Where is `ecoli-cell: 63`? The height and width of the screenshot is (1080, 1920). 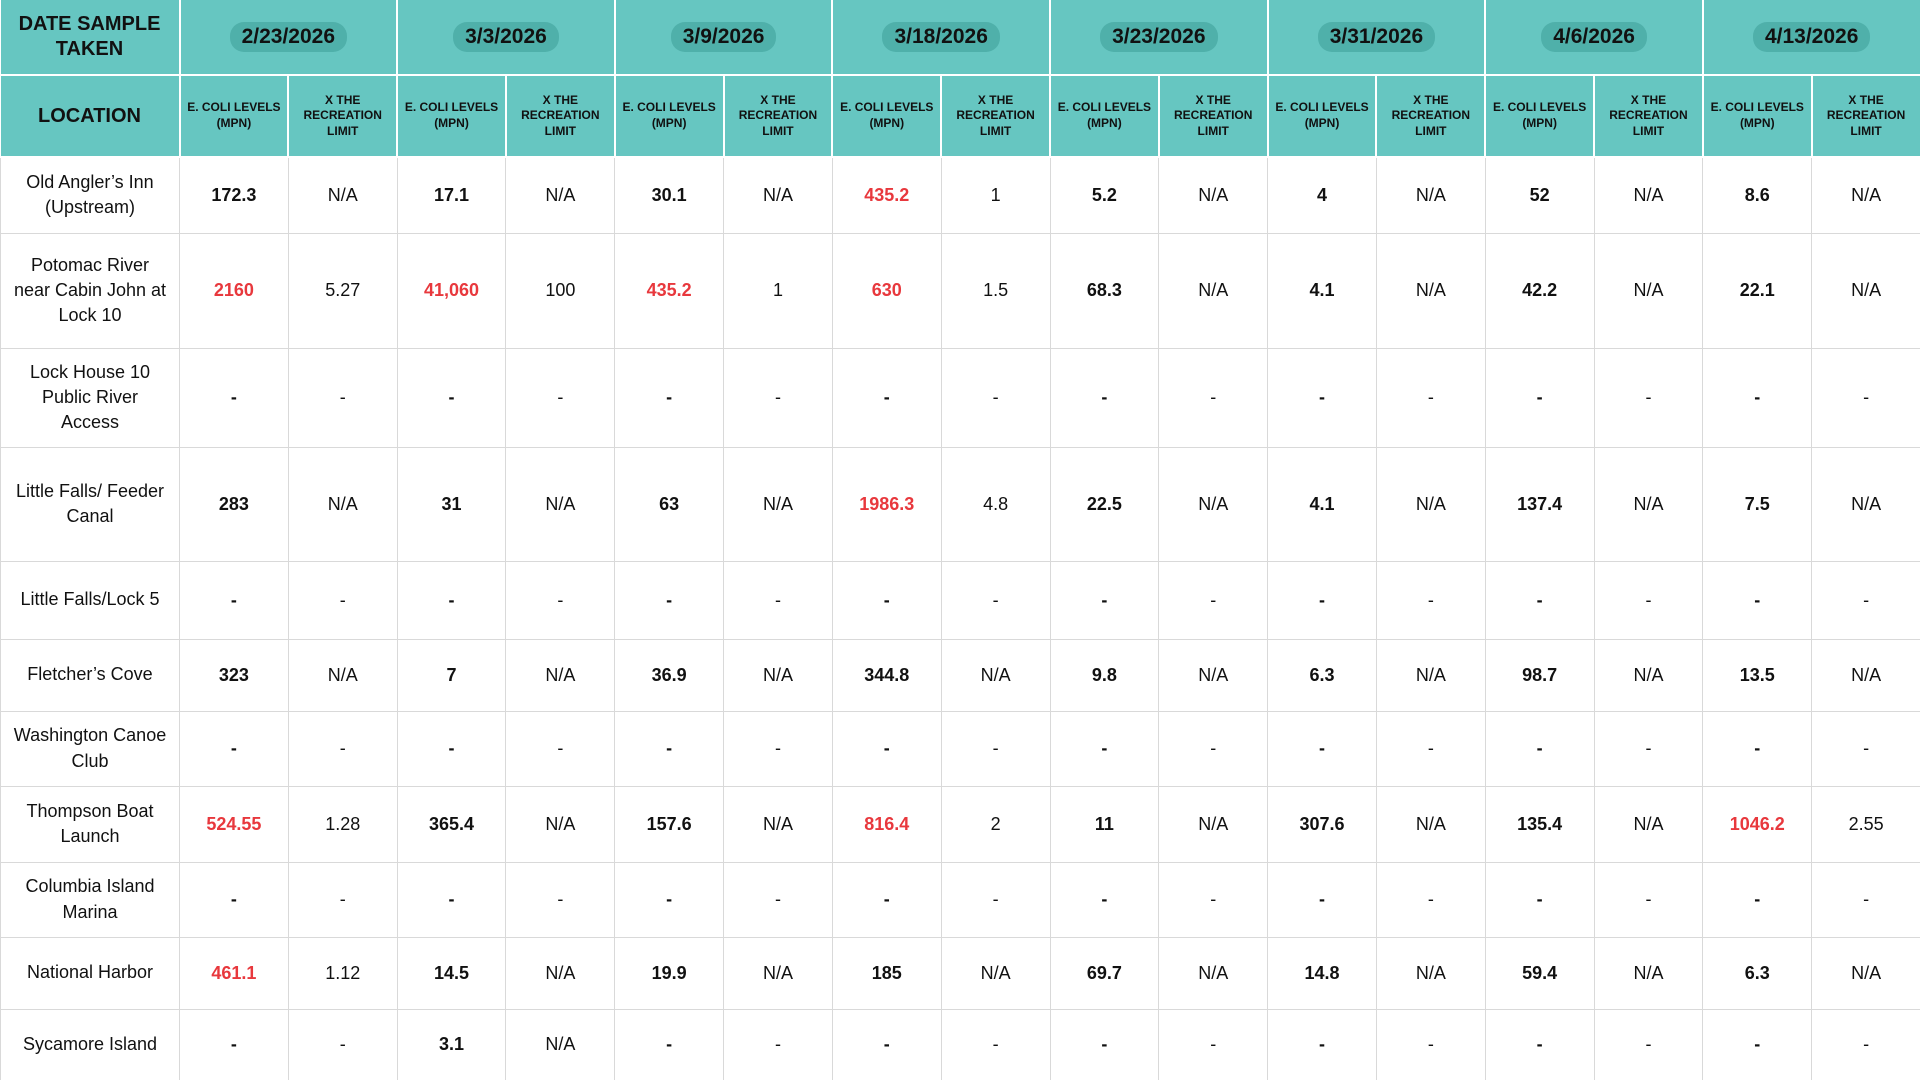
ecoli-cell: 63 is located at coordinates (669, 504).